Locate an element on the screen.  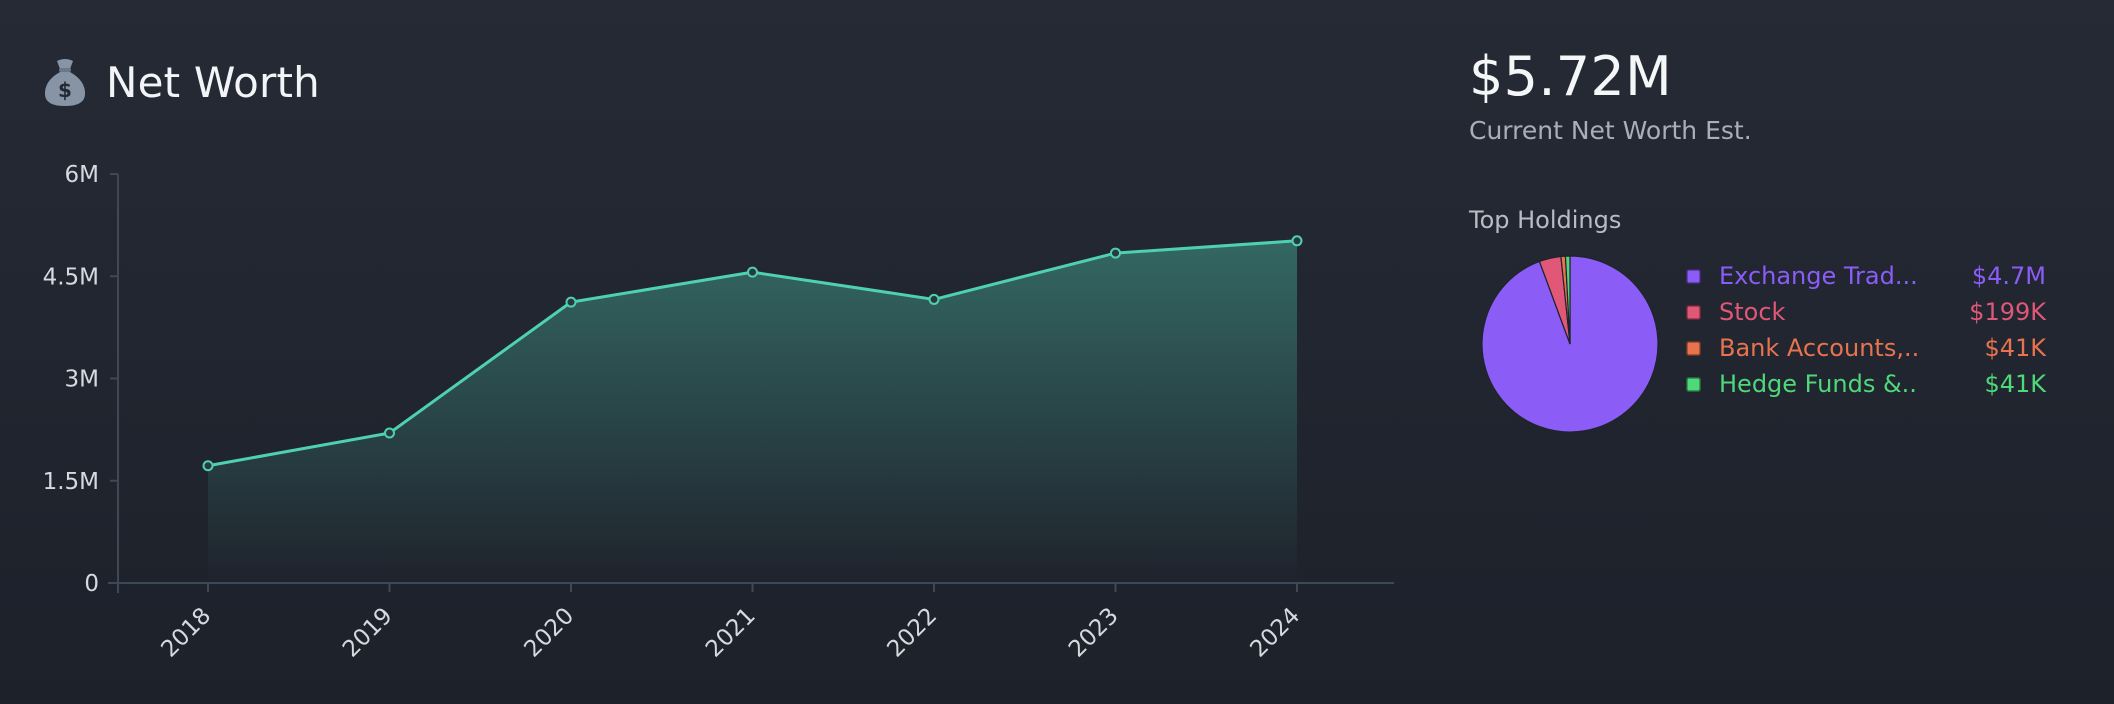
pie-slice is located at coordinates (1567, 300).